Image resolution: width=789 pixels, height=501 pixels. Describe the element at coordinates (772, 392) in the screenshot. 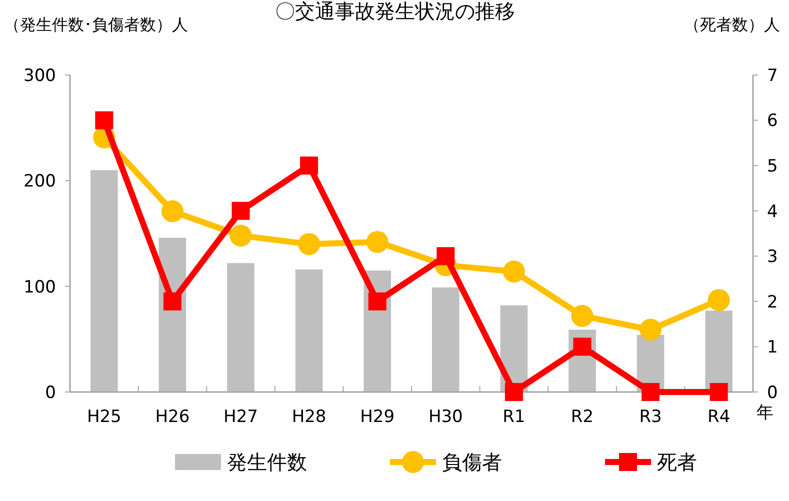

I see `y2-tick-label: 0` at that location.